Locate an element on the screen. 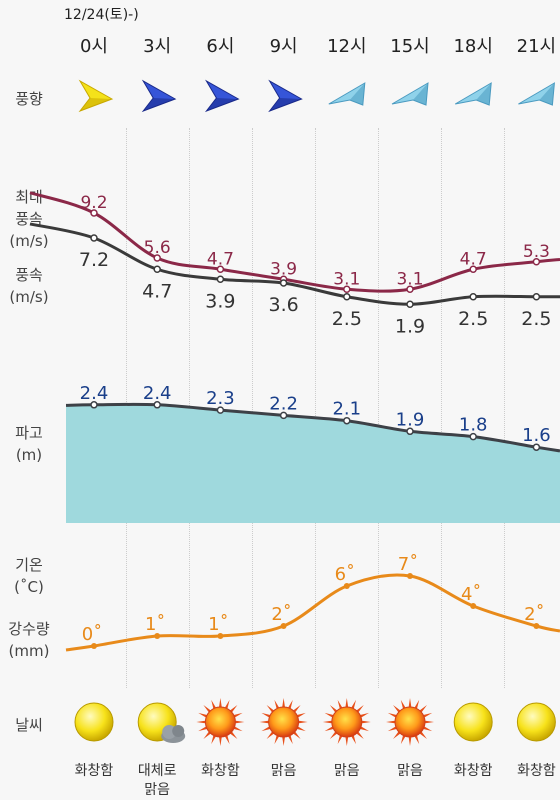 This screenshot has height=800, width=560. max-wind-value: 5.3 is located at coordinates (536, 252).